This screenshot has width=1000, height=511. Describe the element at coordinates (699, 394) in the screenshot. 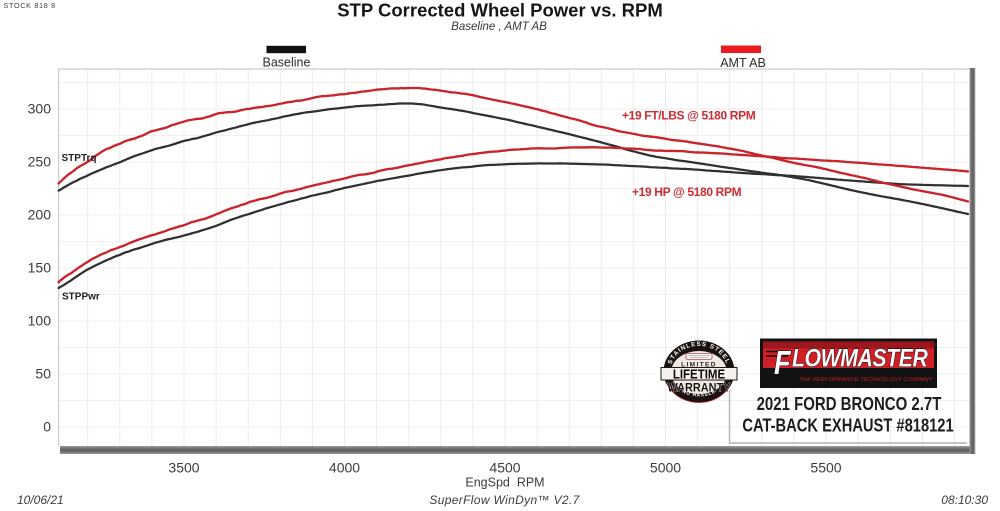

I see `svg-text: NO HASSLE` at that location.